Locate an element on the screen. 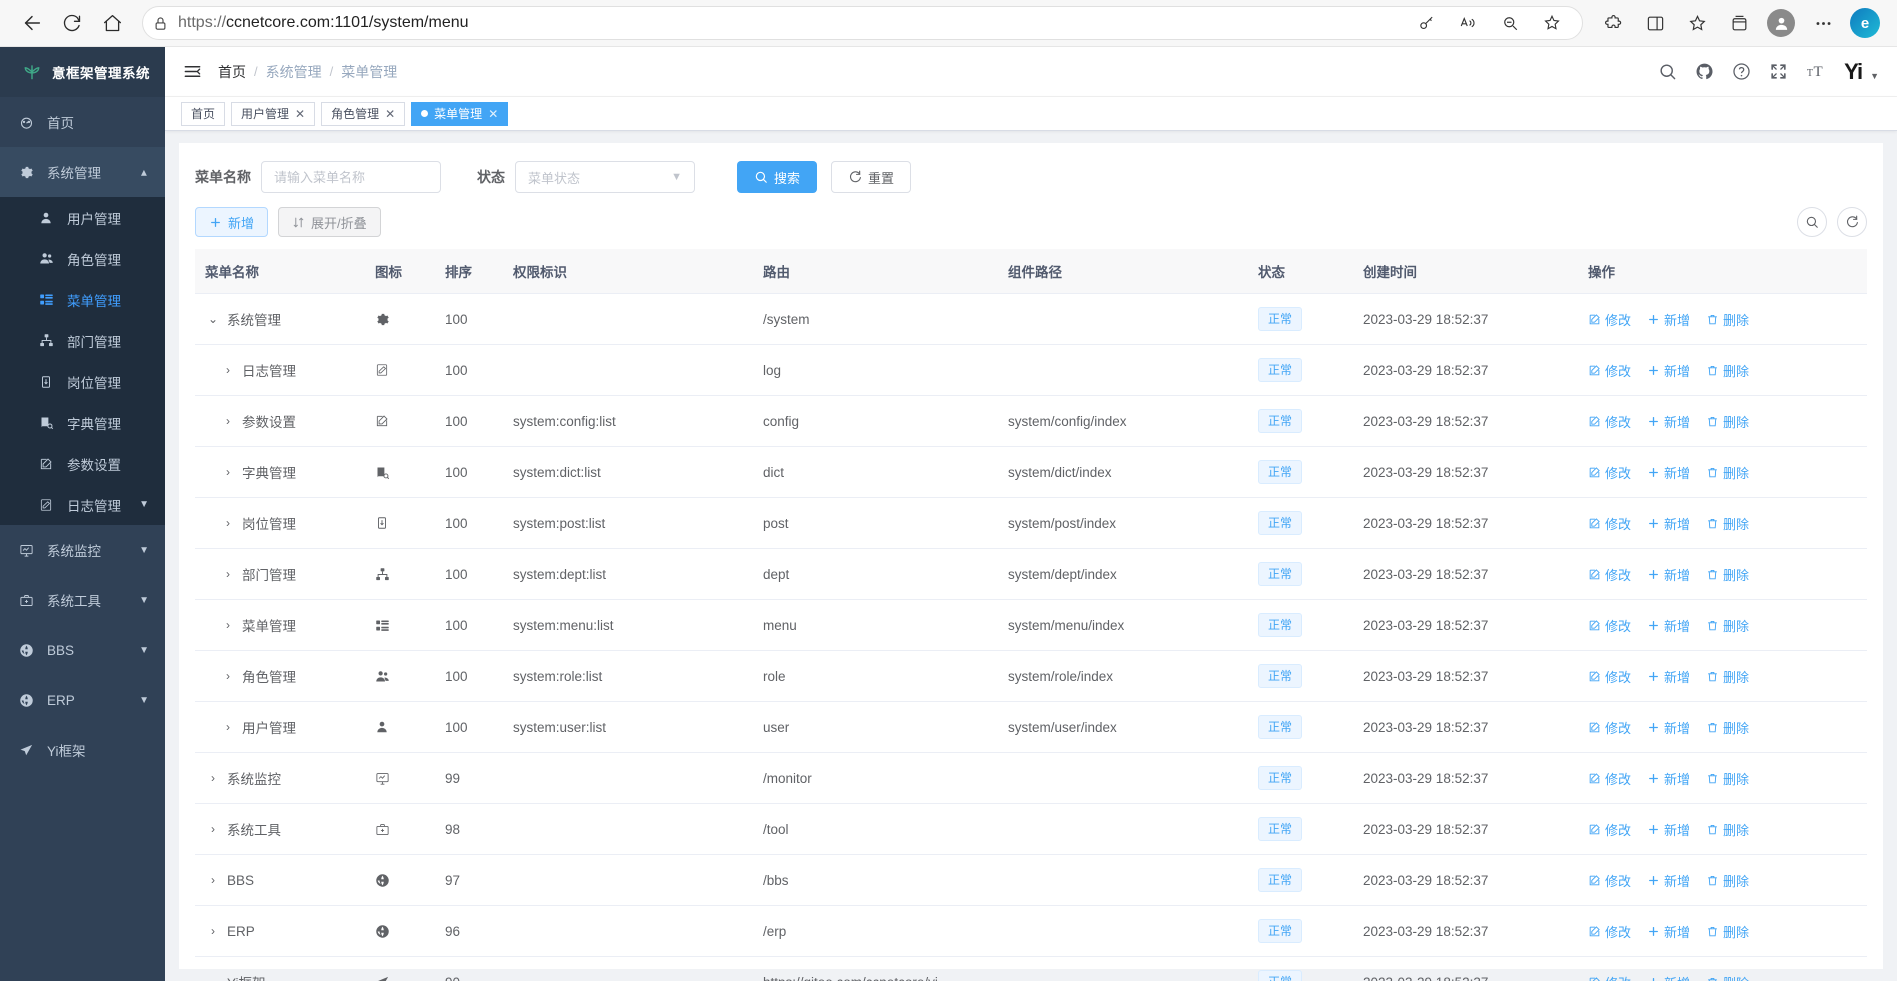 This screenshot has width=1897, height=981. tag-menus: 菜单管理 ✕ is located at coordinates (460, 113).